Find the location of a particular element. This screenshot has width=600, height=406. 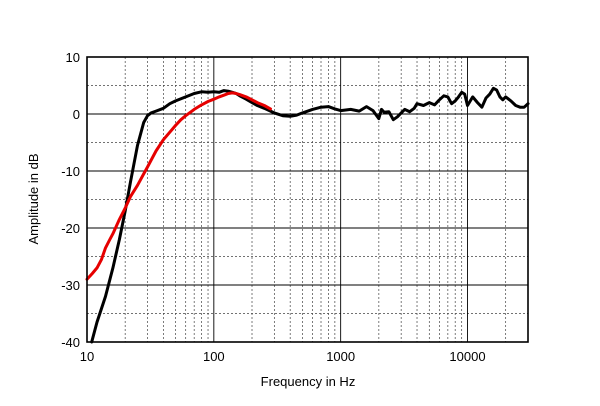

y-axis-title: Amplitude in dB is located at coordinates (33, 198).